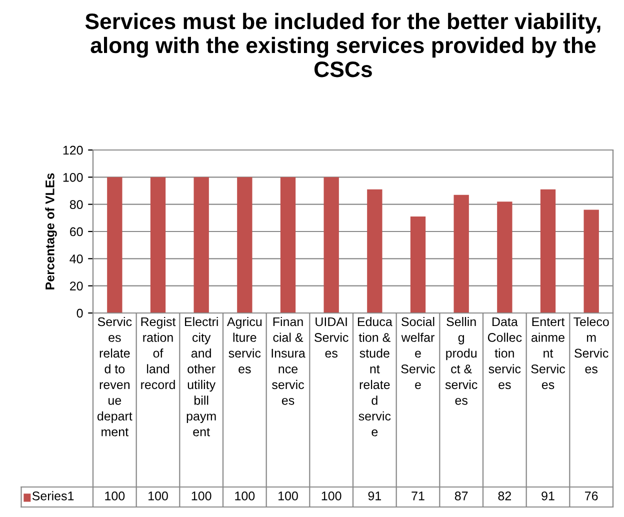 The image size is (624, 517). Describe the element at coordinates (76, 259) in the screenshot. I see `y-tick-label: 40` at that location.